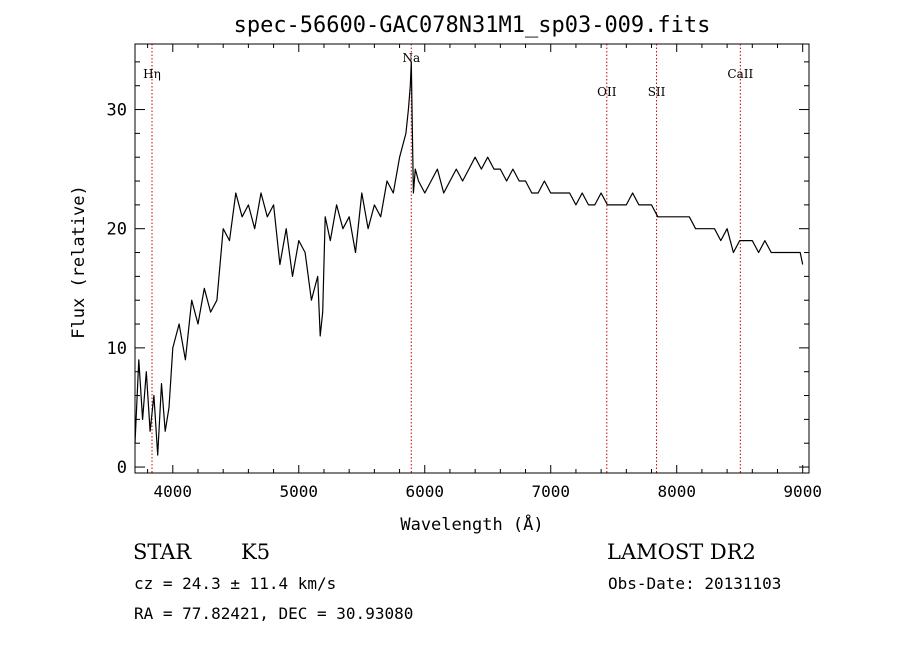  I want to click on x-tick-label: 8000, so click(676, 491).